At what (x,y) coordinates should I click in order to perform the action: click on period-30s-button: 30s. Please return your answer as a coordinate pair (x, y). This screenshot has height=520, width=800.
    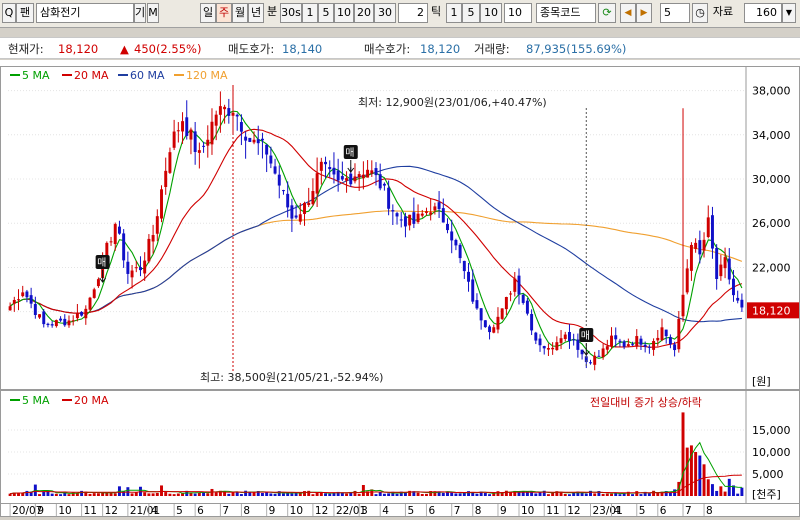
    Looking at the image, I should click on (291, 13).